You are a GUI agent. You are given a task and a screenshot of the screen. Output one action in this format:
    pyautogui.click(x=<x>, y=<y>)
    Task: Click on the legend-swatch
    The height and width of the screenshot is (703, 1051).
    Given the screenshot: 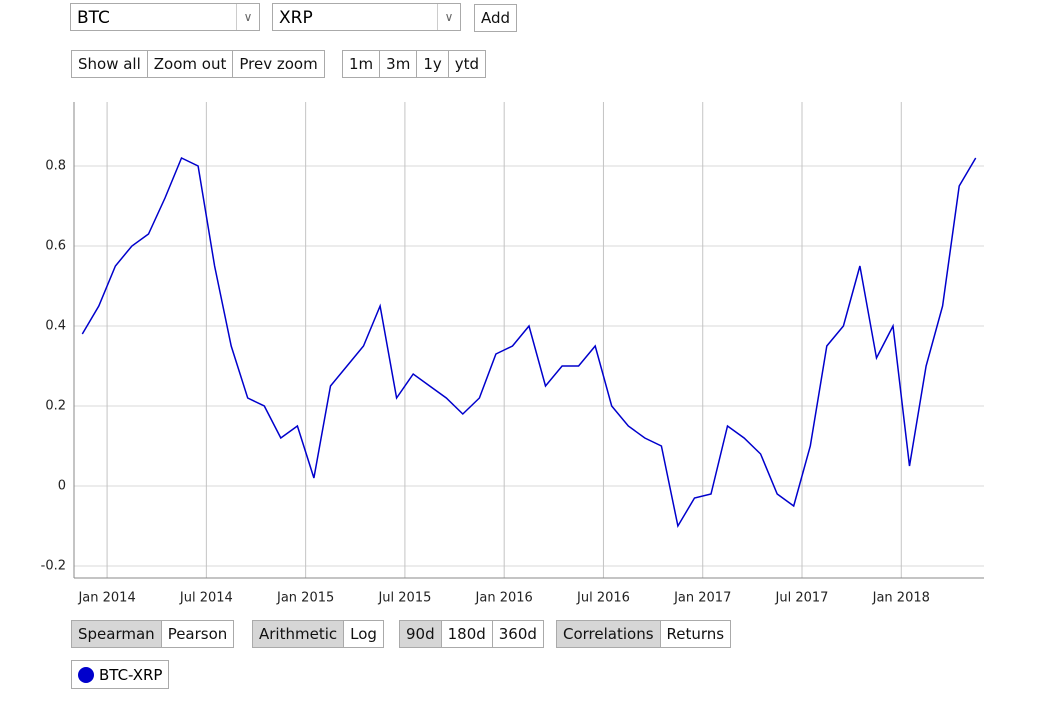 What is the action you would take?
    pyautogui.click(x=86, y=674)
    